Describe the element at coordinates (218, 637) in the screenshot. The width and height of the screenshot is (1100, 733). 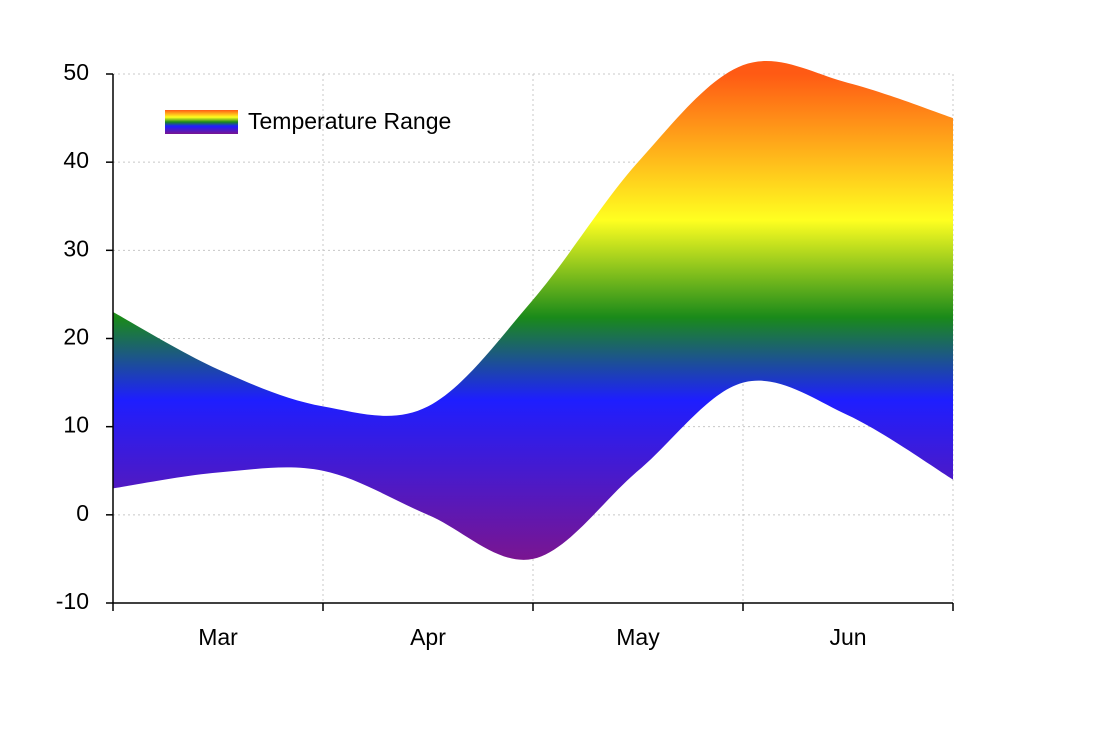
I see `x-tick-label: Mar` at that location.